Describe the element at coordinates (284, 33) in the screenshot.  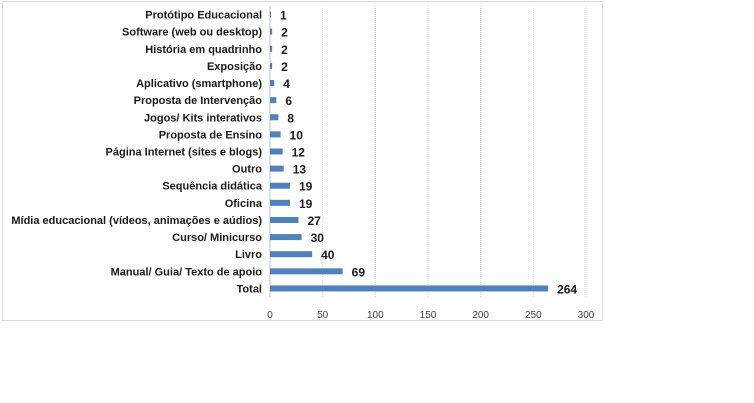
I see `value-label-1: 2` at that location.